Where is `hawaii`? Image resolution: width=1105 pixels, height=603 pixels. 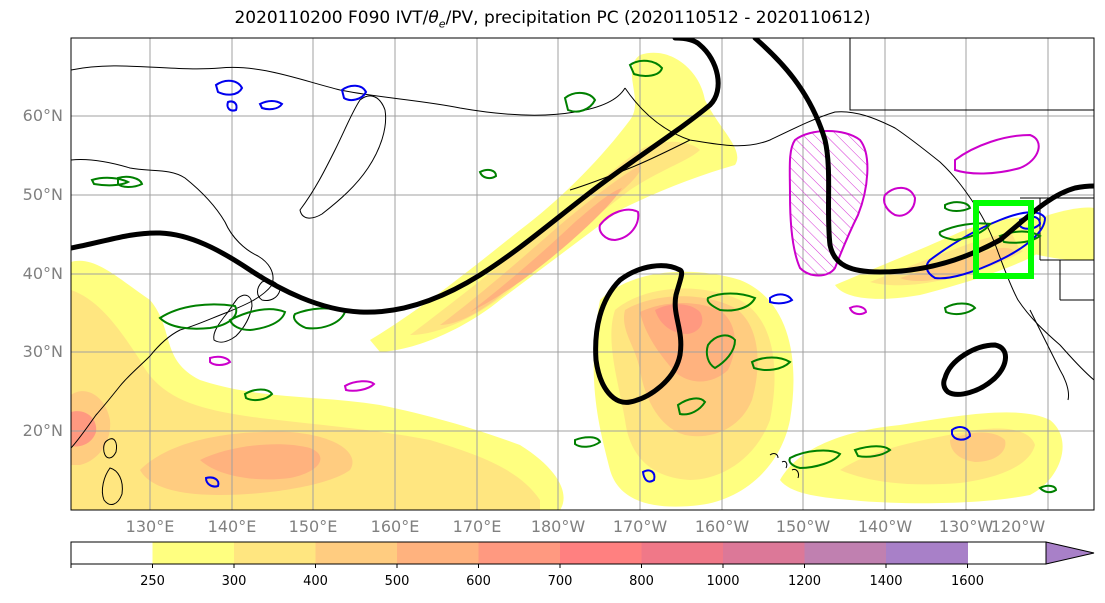
hawaii is located at coordinates (784, 466).